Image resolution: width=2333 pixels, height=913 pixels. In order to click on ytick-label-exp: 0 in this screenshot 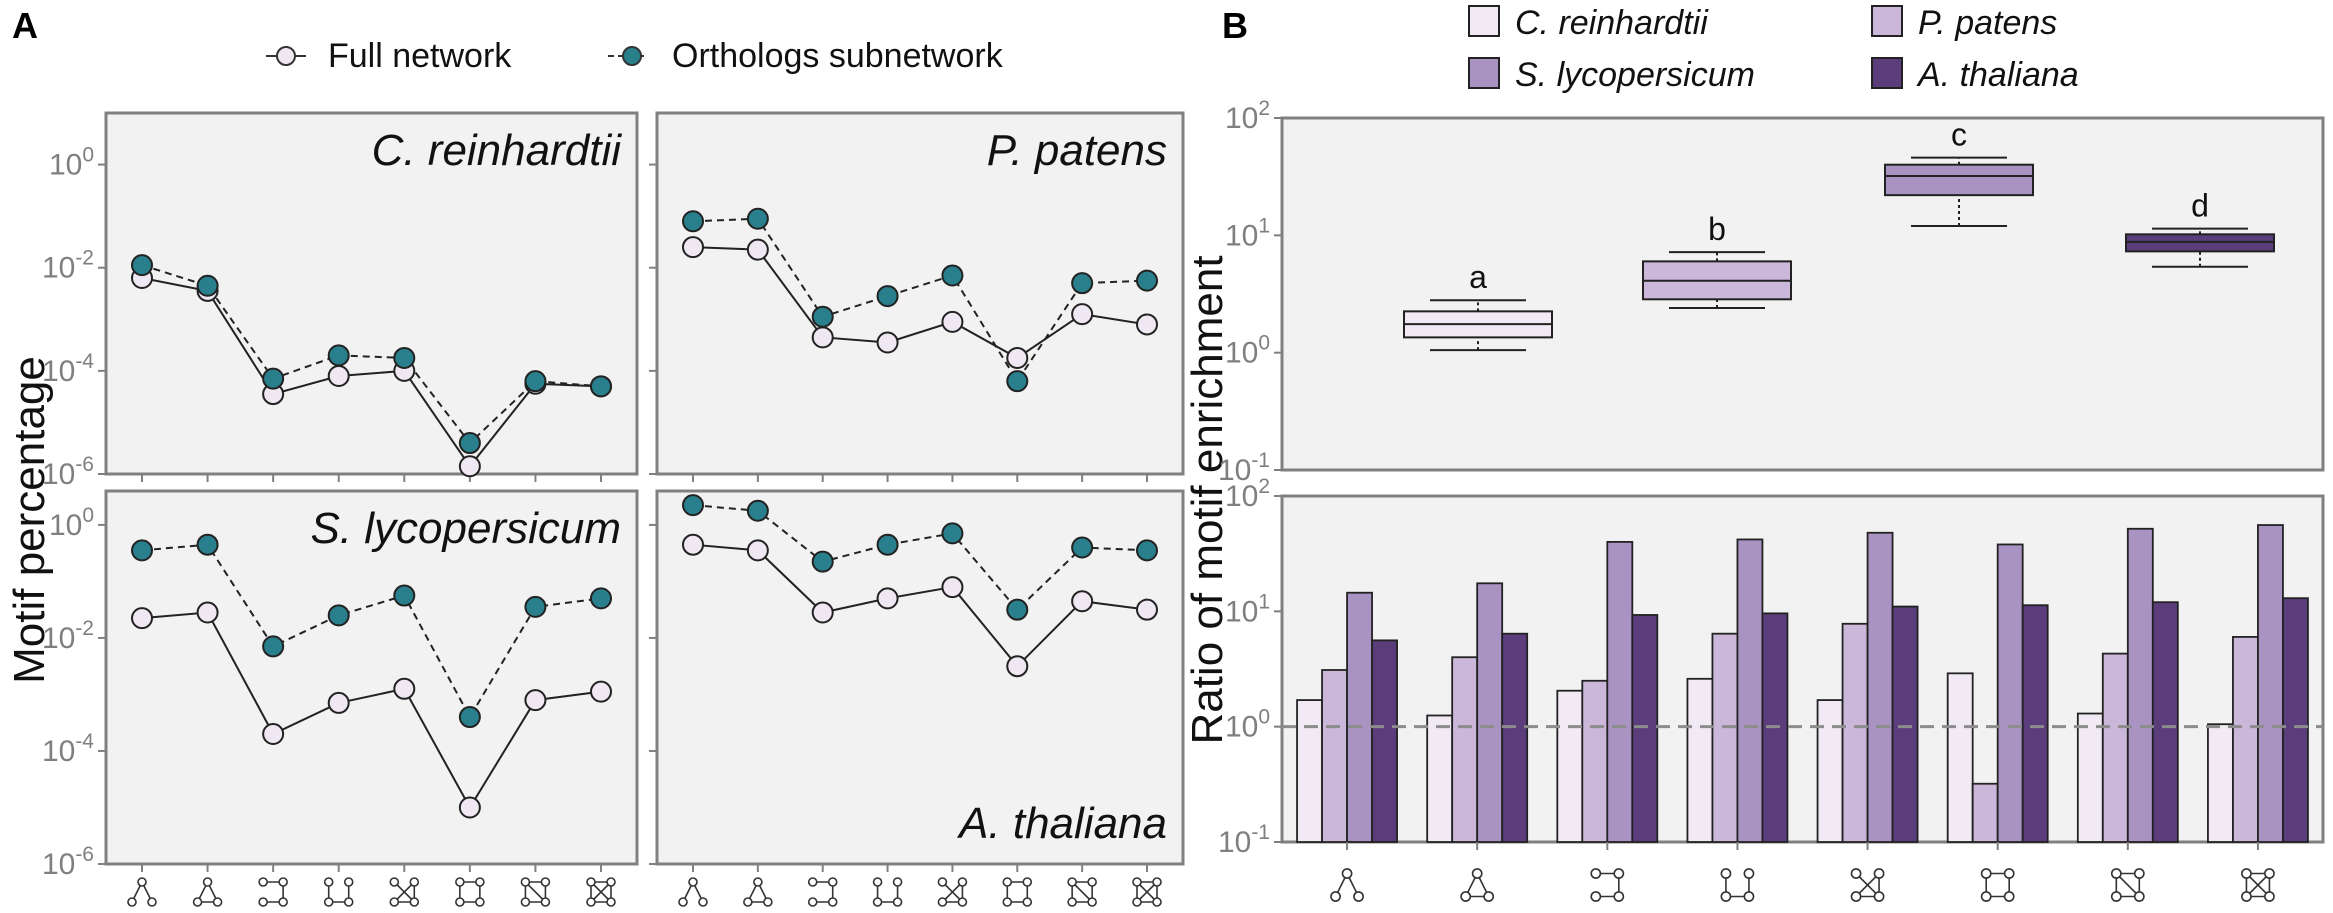, I will do `click(1264, 717)`.